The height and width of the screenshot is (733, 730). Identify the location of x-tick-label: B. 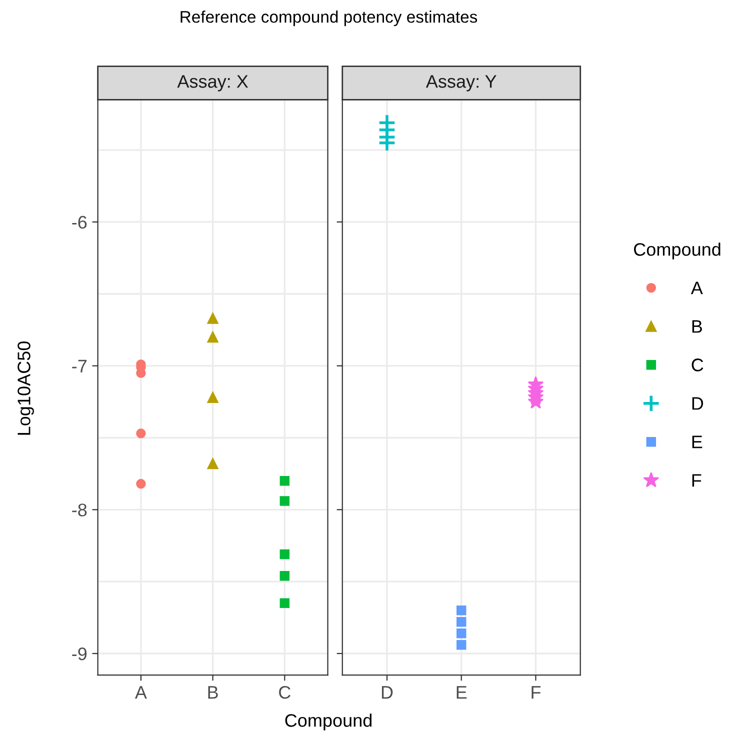
(213, 692).